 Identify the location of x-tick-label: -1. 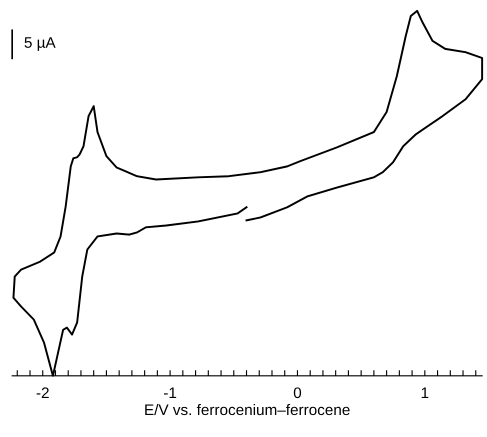
(170, 392).